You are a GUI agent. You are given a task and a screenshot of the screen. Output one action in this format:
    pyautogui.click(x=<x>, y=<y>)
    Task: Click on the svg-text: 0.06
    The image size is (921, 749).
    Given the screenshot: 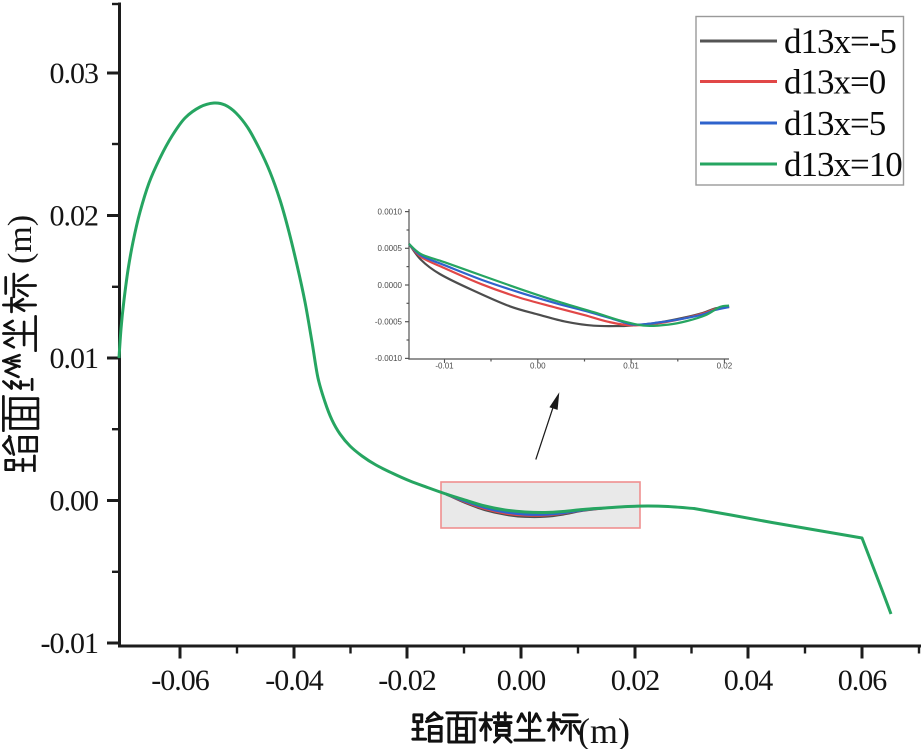 What is the action you would take?
    pyautogui.click(x=863, y=680)
    